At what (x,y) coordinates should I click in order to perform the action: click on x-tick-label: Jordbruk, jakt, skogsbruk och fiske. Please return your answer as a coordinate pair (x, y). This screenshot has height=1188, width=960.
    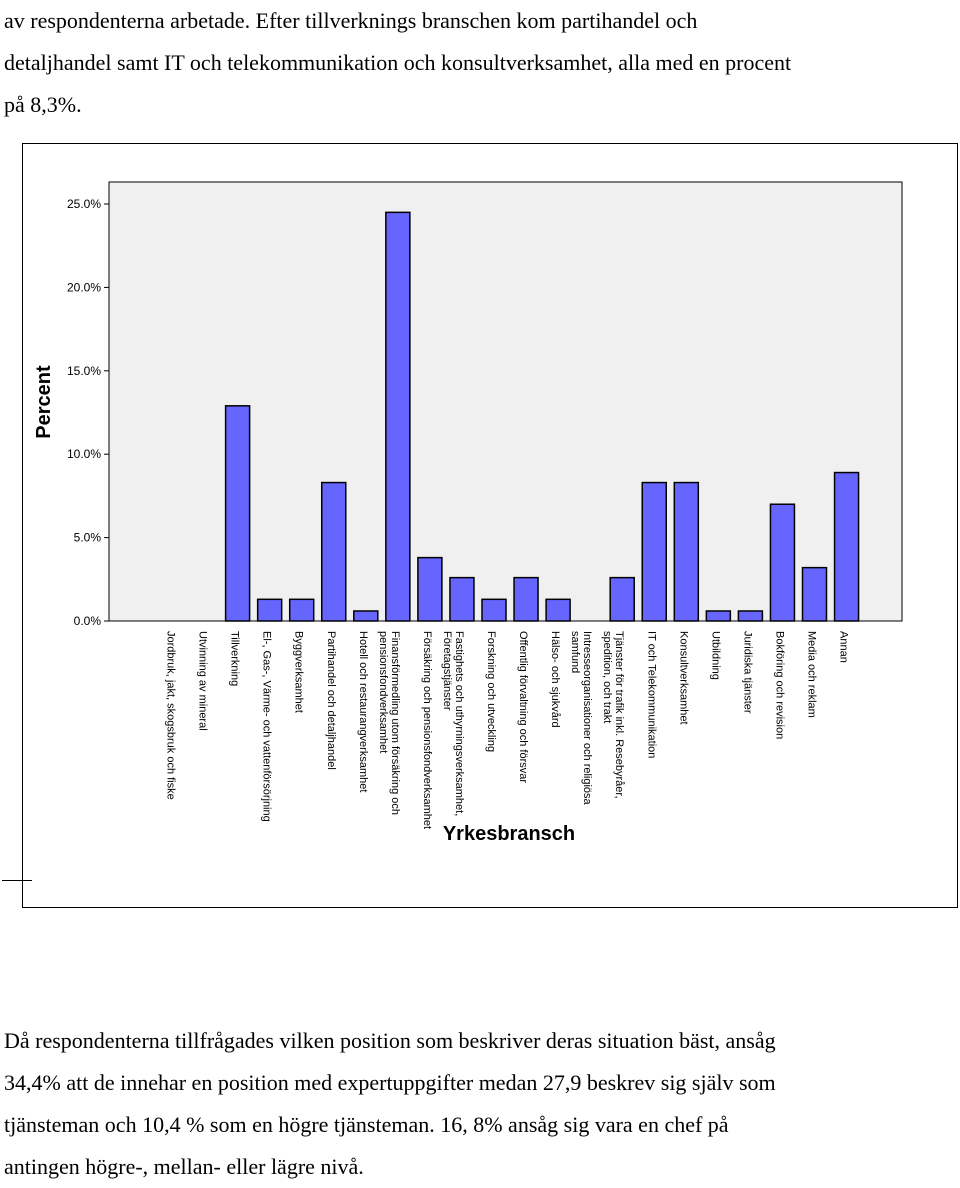
    Looking at the image, I should click on (171, 715).